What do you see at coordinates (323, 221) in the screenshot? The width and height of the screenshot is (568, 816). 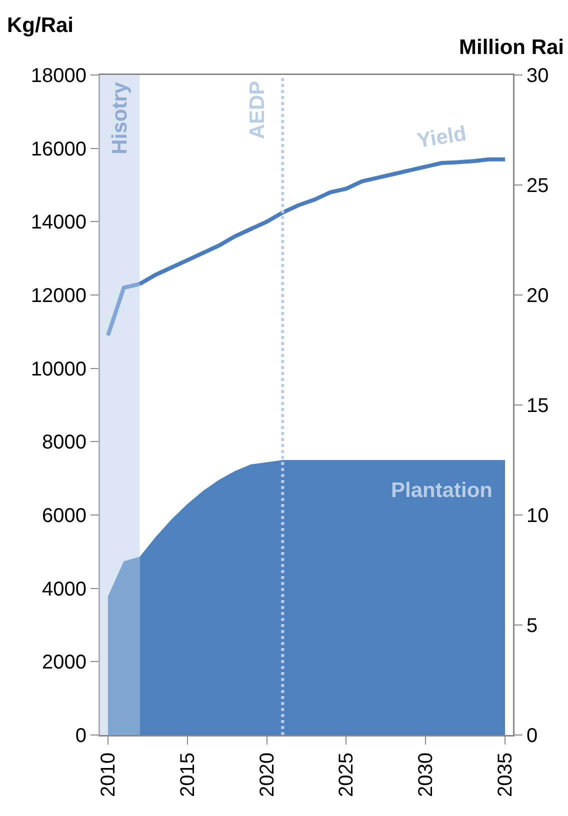 I see `line-series` at bounding box center [323, 221].